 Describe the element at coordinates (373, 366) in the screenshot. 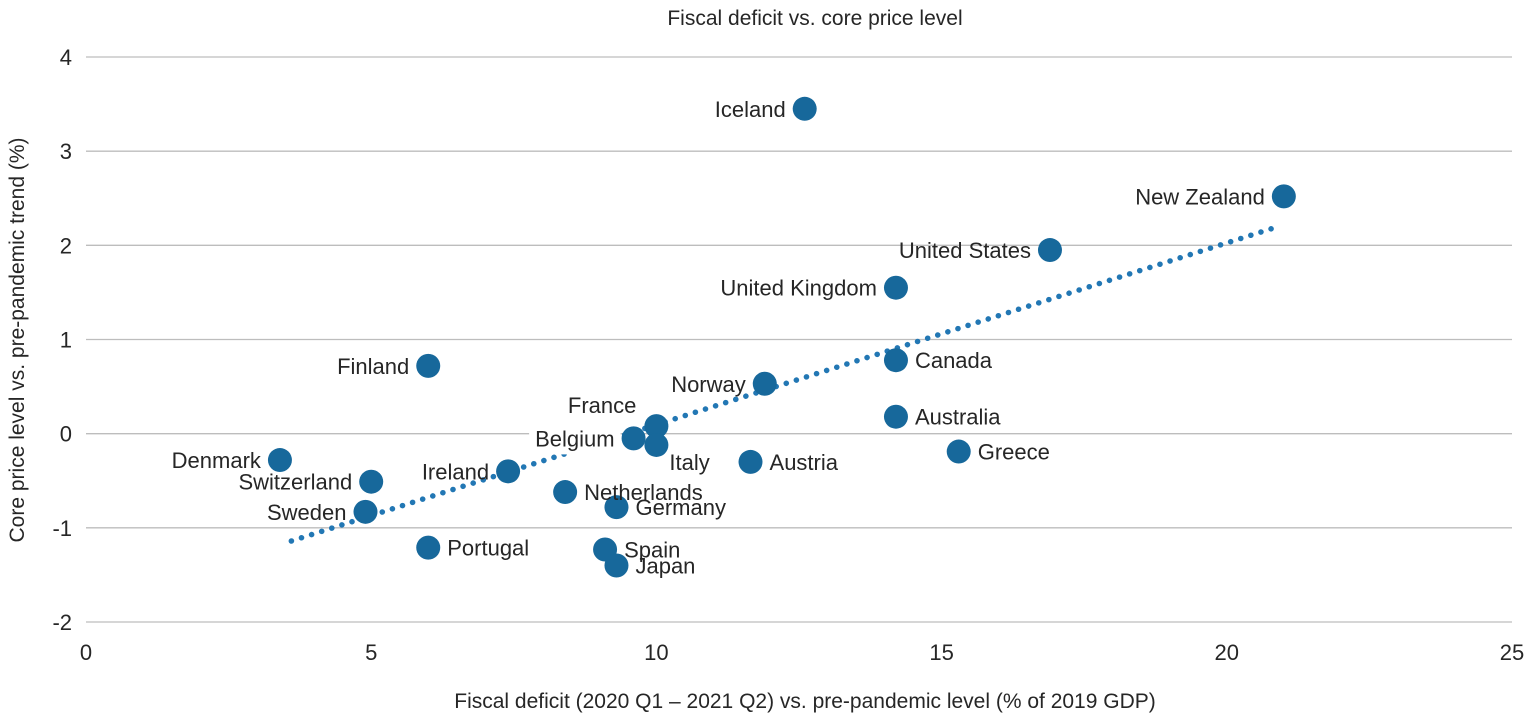

I see `point-label-finland: Finland` at that location.